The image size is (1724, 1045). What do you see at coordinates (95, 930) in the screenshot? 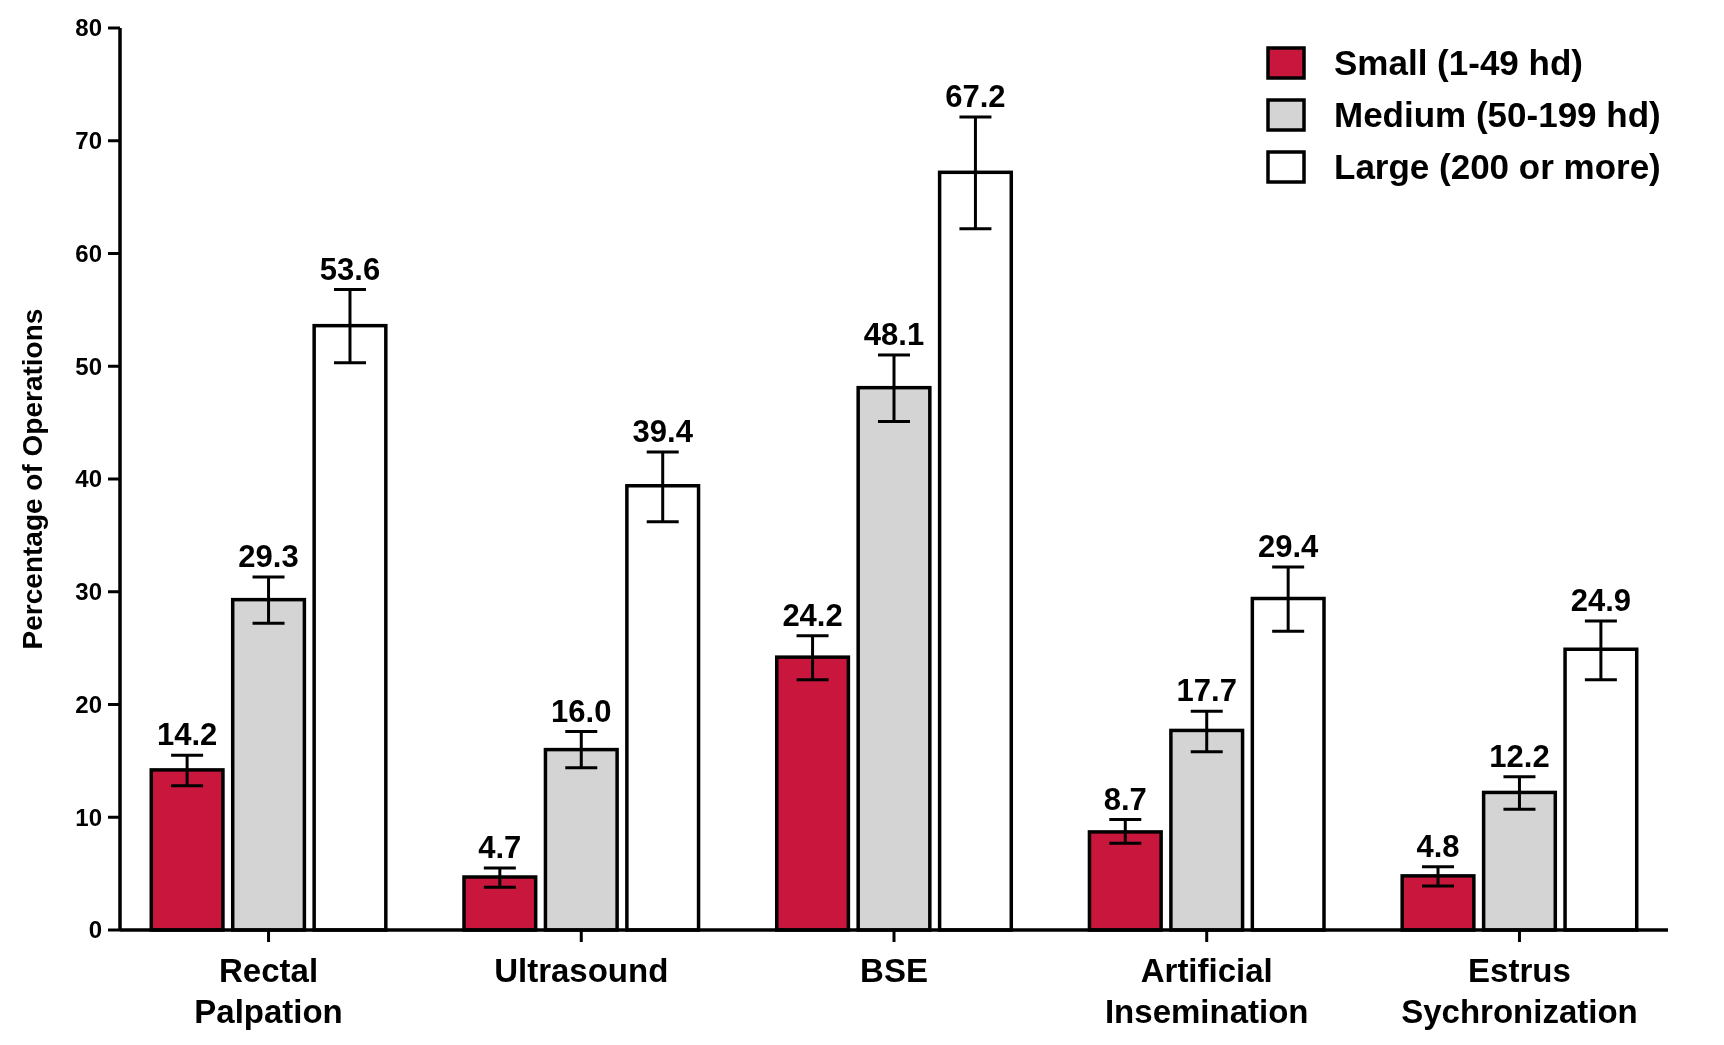
I see `y-tick-label: 0` at bounding box center [95, 930].